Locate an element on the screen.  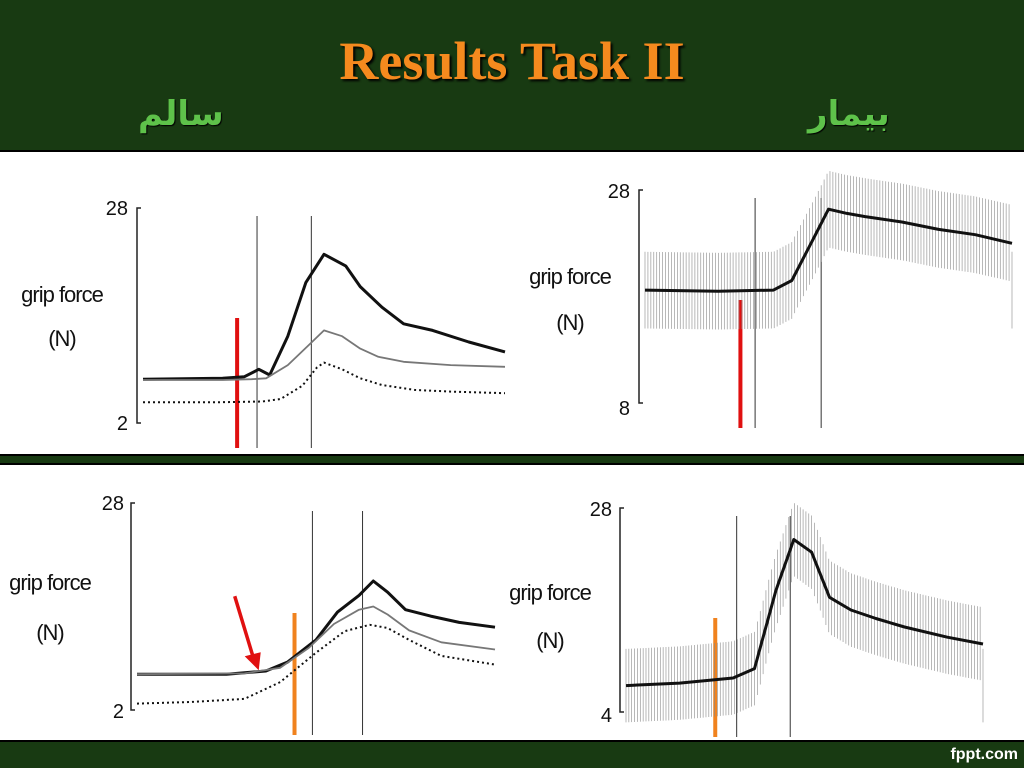
arrow-shaft is located at coordinates (245, 629).